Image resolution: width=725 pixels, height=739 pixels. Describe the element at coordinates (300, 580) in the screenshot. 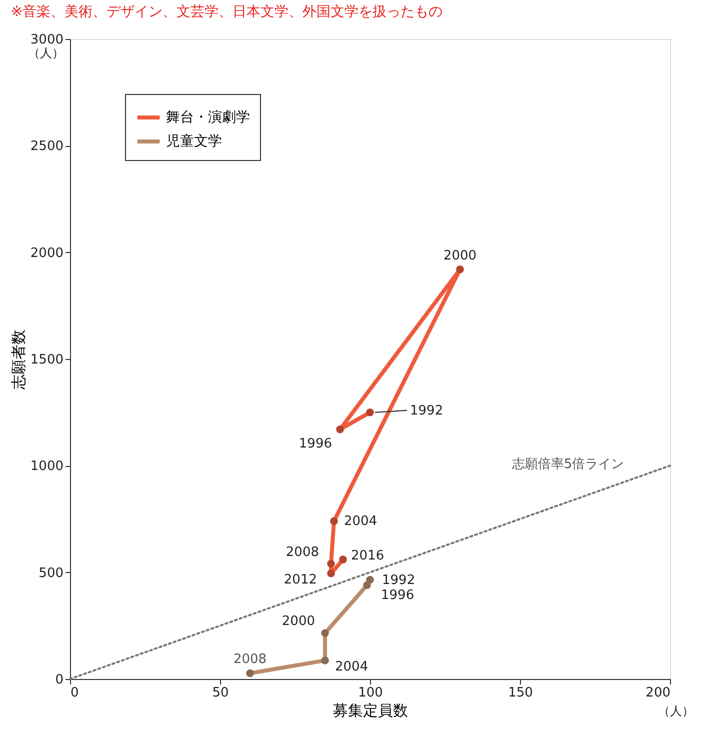

I see `annotation: 2012` at that location.